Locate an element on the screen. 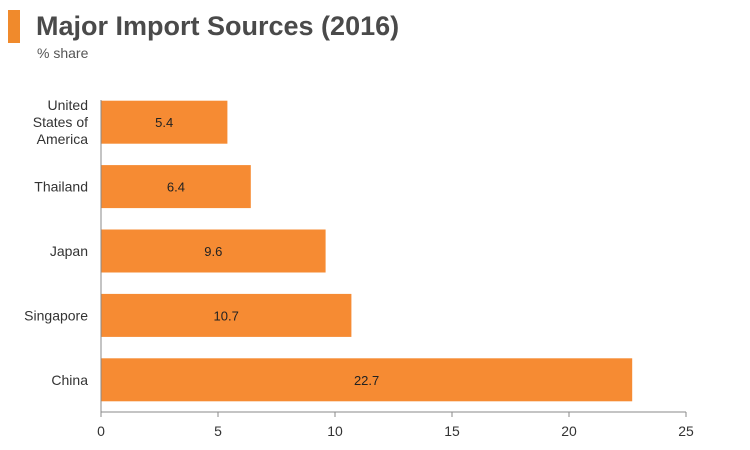  category-label-line: United is located at coordinates (68, 105).